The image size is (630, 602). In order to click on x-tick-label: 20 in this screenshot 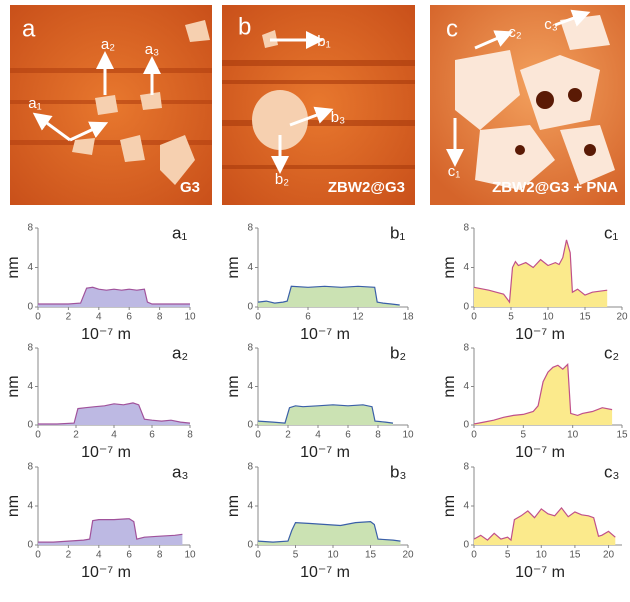, I will do `click(622, 317)`.